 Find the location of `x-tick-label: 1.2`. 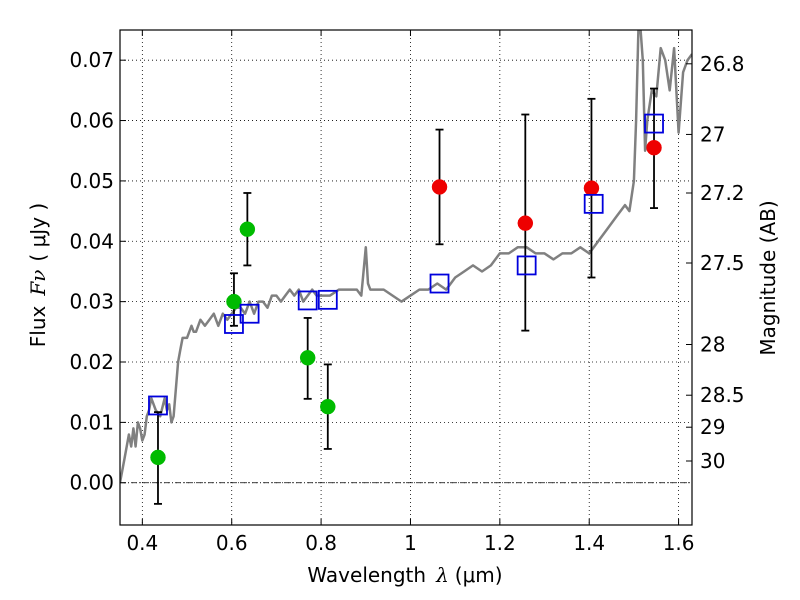

x-tick-label: 1.2 is located at coordinates (500, 543).